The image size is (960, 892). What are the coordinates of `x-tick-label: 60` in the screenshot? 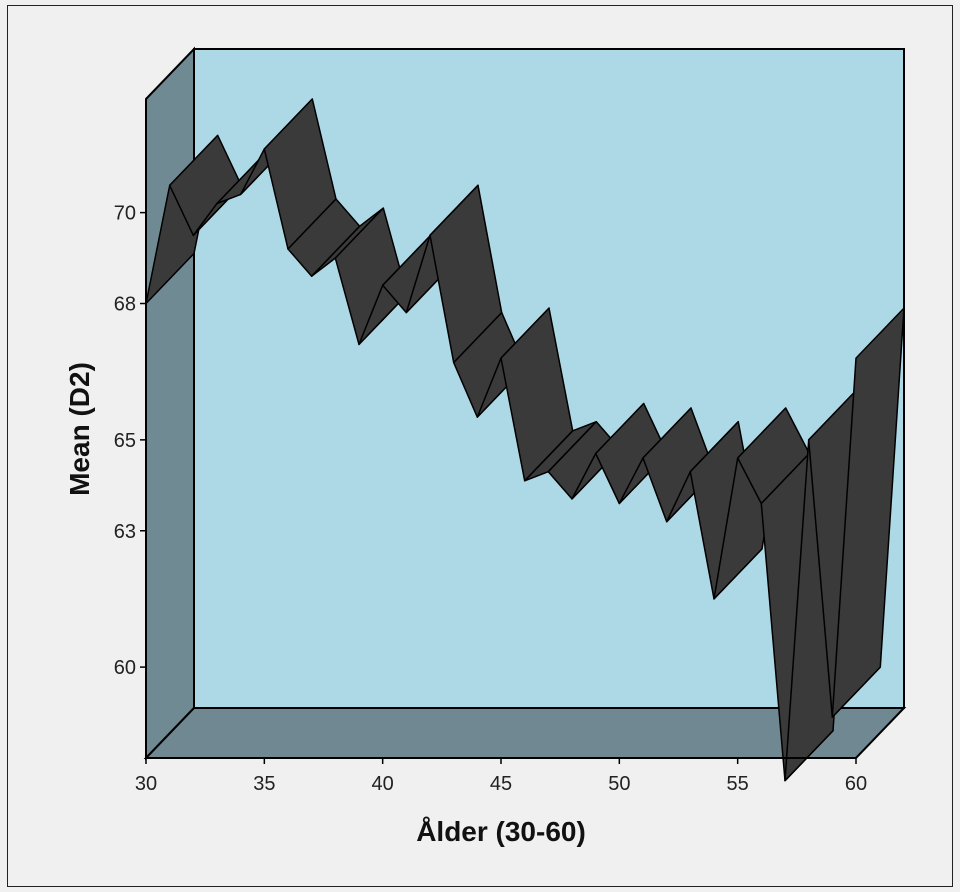 It's located at (856, 784).